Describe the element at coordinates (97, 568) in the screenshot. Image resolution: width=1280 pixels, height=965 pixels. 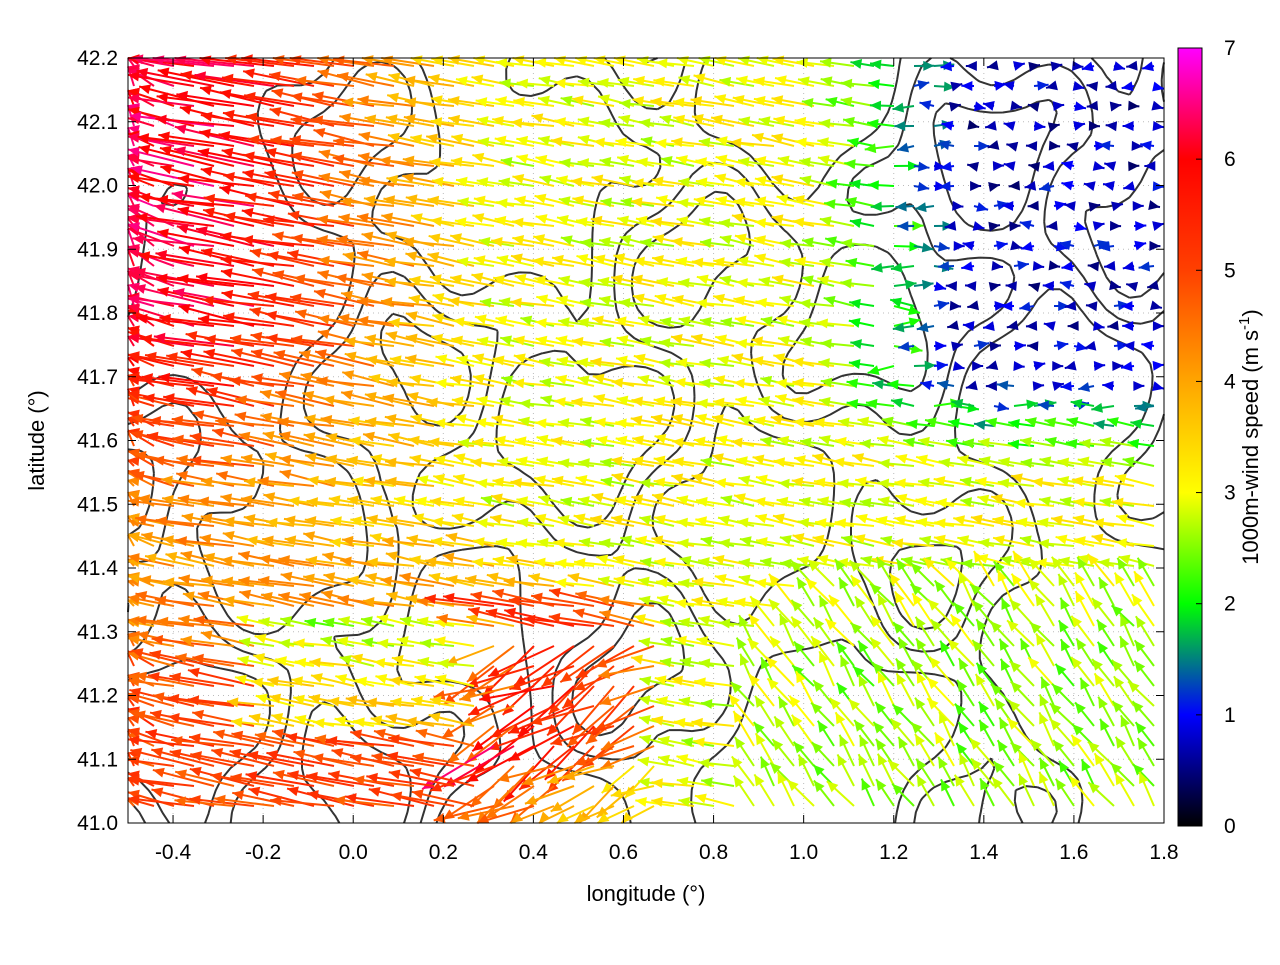
I see `y-tick-label: 41.4` at that location.